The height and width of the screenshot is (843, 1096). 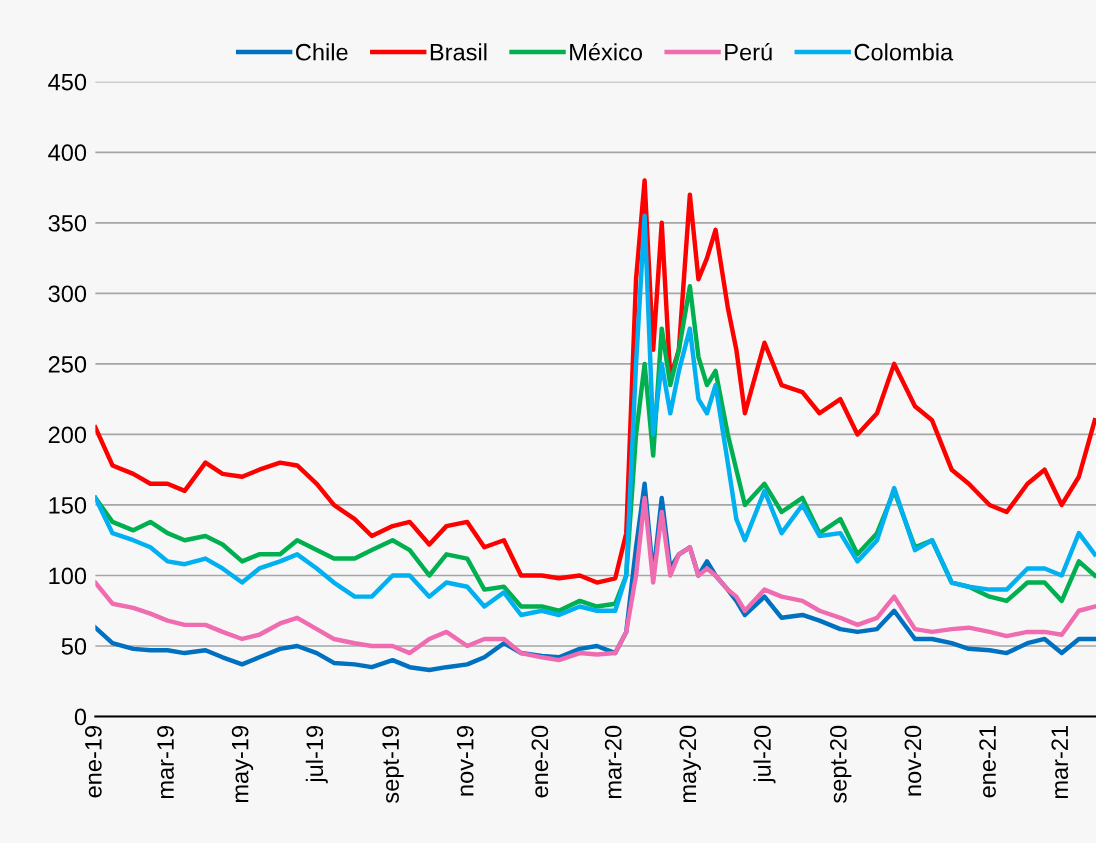 I want to click on x-tick-label: may-20, so click(x=690, y=764).